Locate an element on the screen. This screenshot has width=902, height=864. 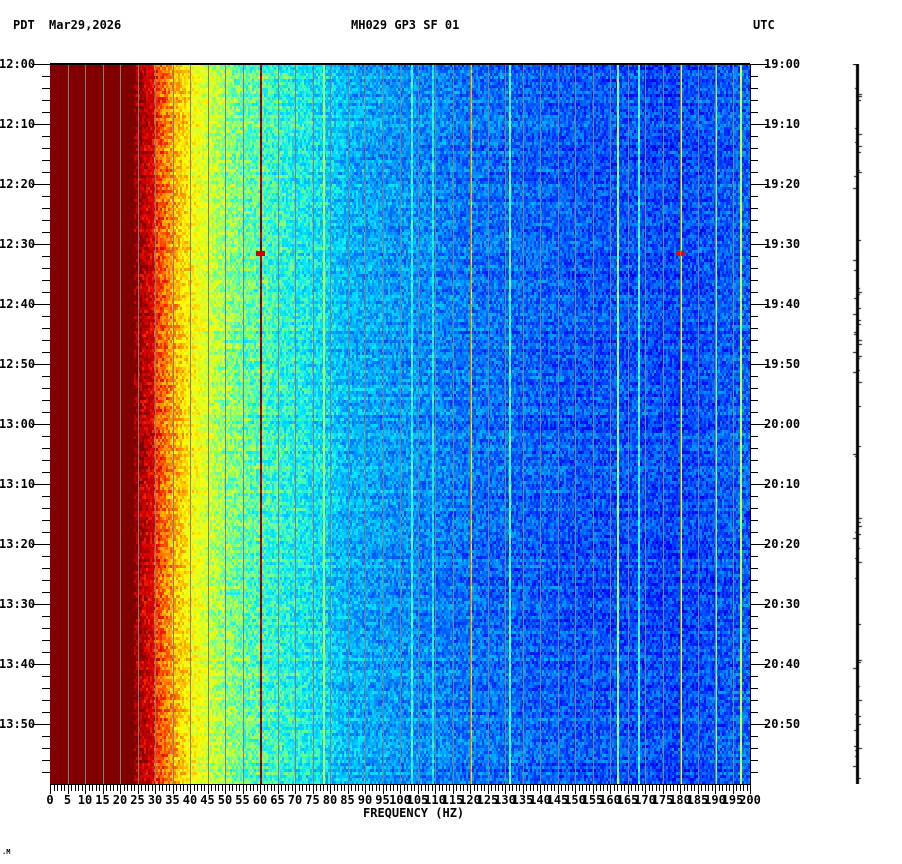
frequency-tick-label: 115 is located at coordinates (452, 800).